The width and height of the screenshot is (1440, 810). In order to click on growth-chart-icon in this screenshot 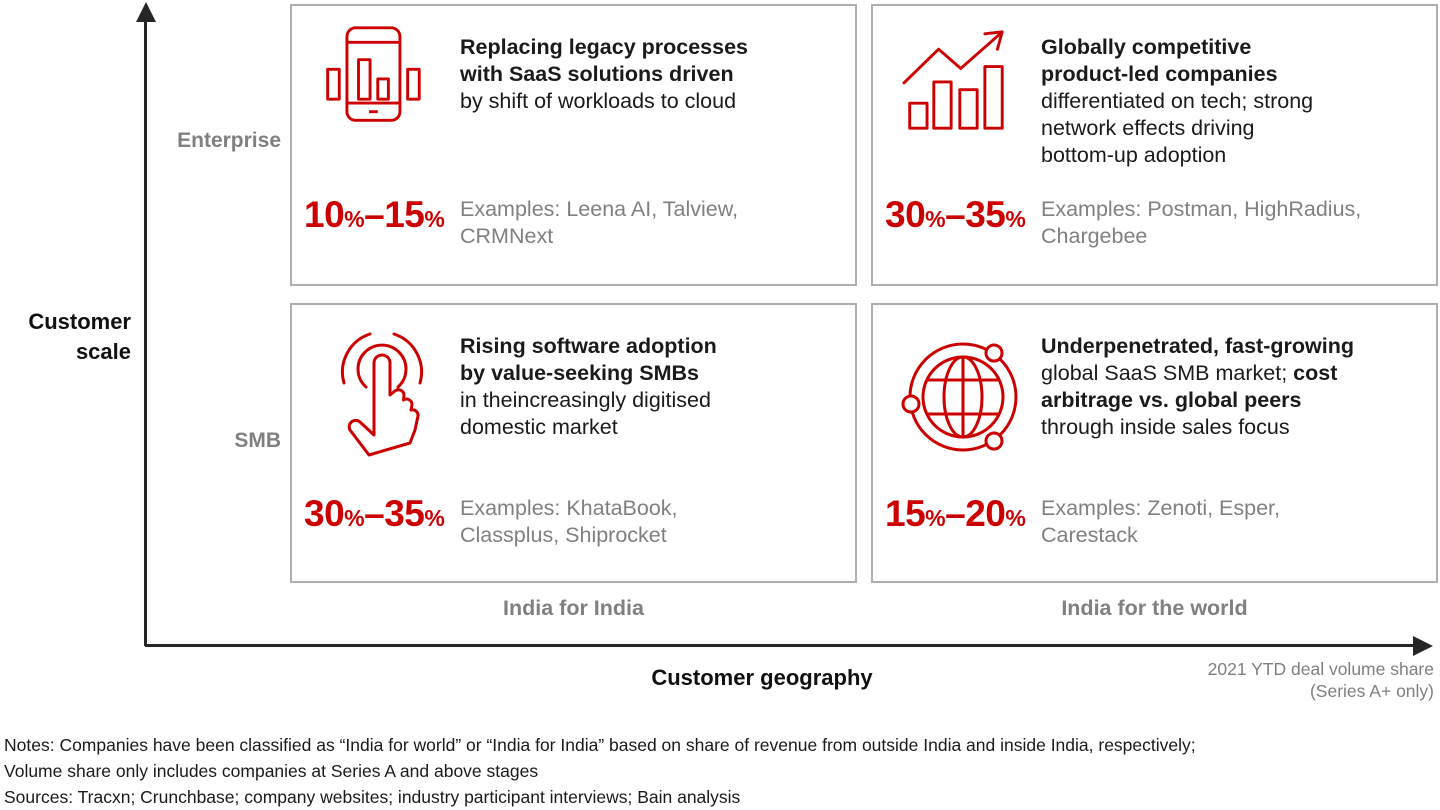, I will do `click(955, 81)`.